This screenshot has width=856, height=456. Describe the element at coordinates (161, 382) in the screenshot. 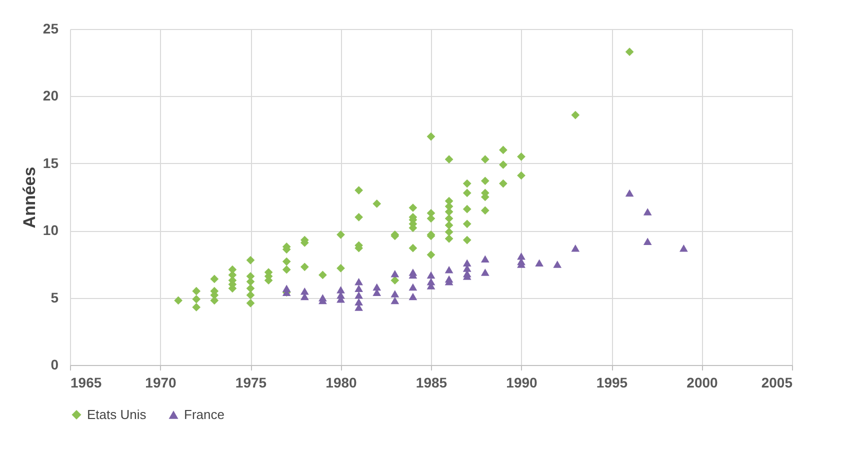

I see `x-tick-label: 1970` at that location.